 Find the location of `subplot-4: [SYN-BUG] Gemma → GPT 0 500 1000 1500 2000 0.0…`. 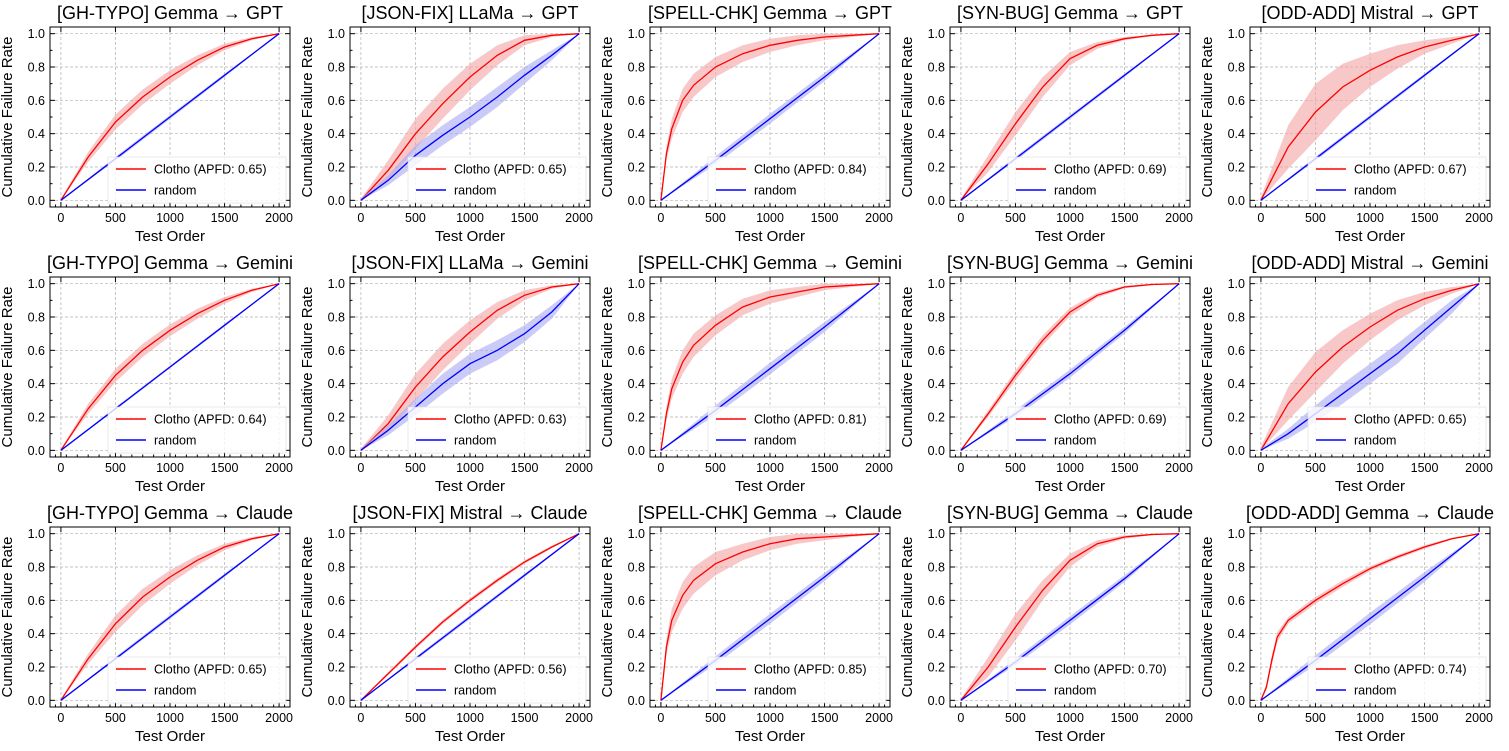

subplot-4: [SYN-BUG] Gemma → GPT 0 500 1000 1500 2000 0.0… is located at coordinates (1046, 124).